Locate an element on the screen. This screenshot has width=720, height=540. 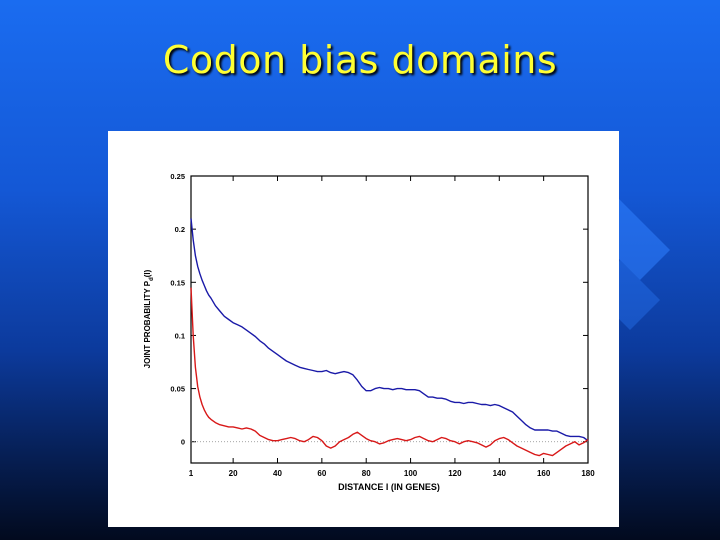
y-tick-label: 0.05 is located at coordinates (177, 389).